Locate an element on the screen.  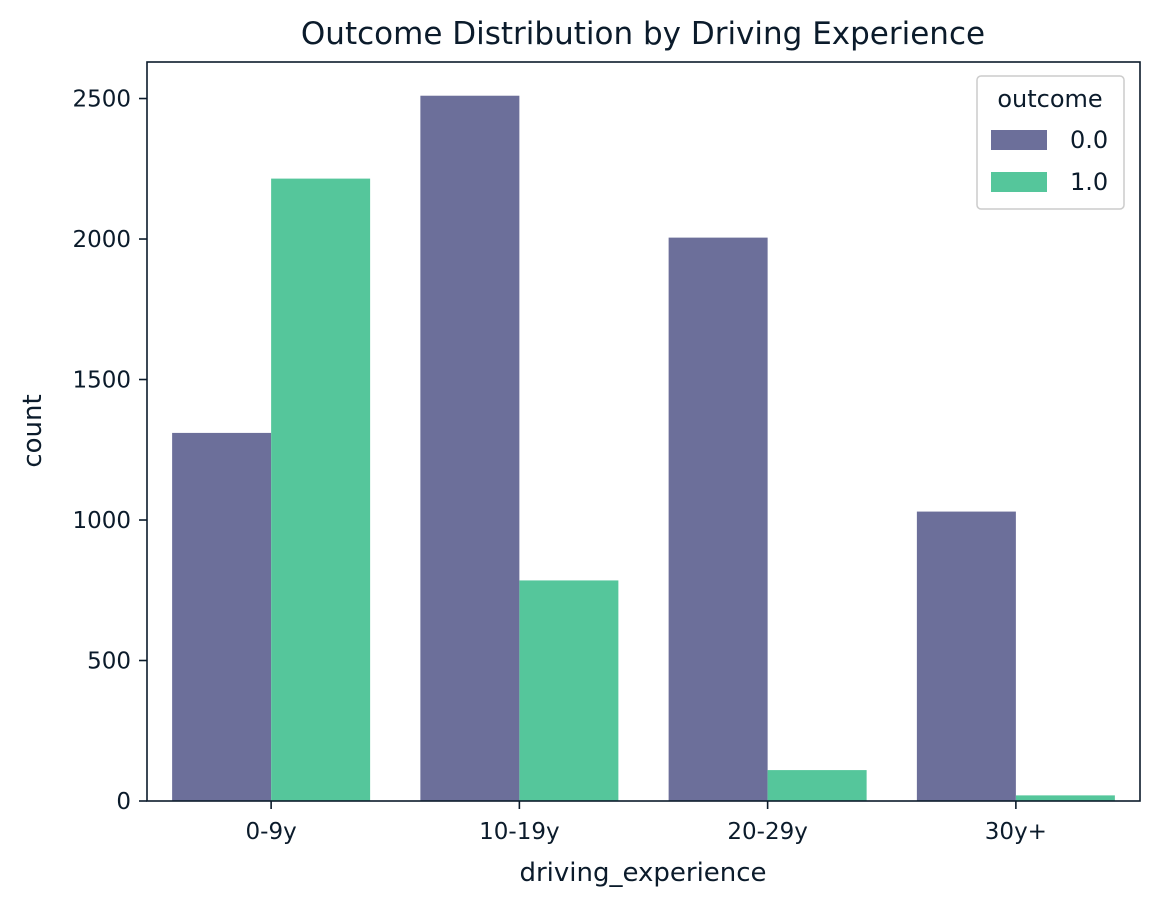
x-tick-label: 0-9y is located at coordinates (271, 832).